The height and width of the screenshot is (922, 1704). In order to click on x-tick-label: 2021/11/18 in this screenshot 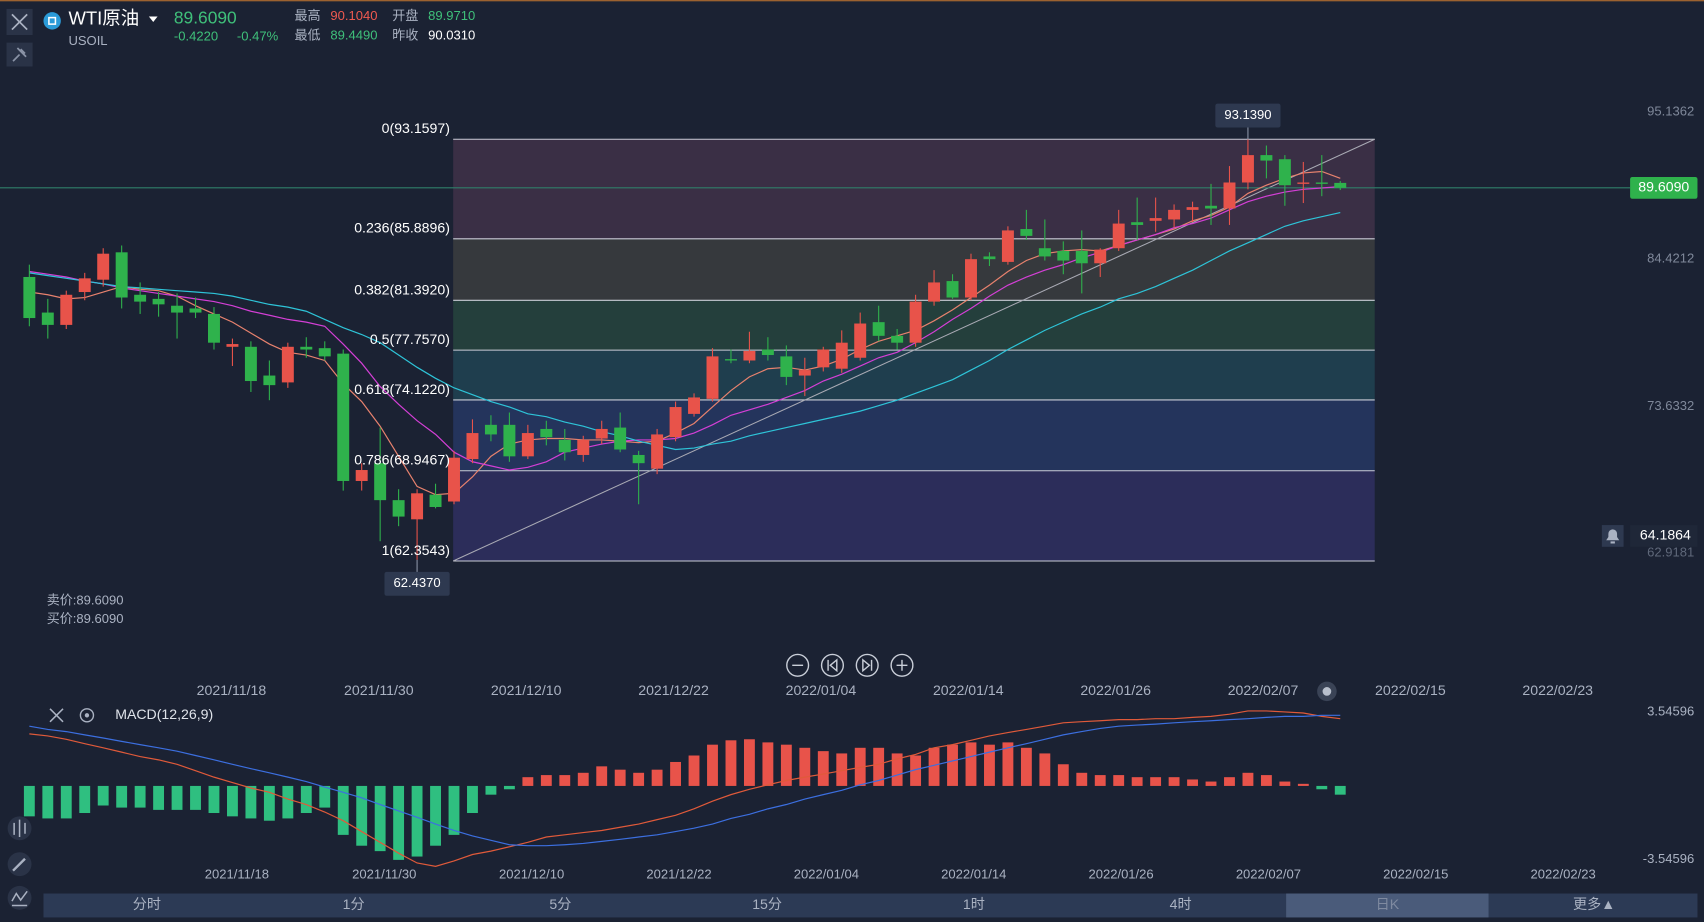, I will do `click(237, 873)`.